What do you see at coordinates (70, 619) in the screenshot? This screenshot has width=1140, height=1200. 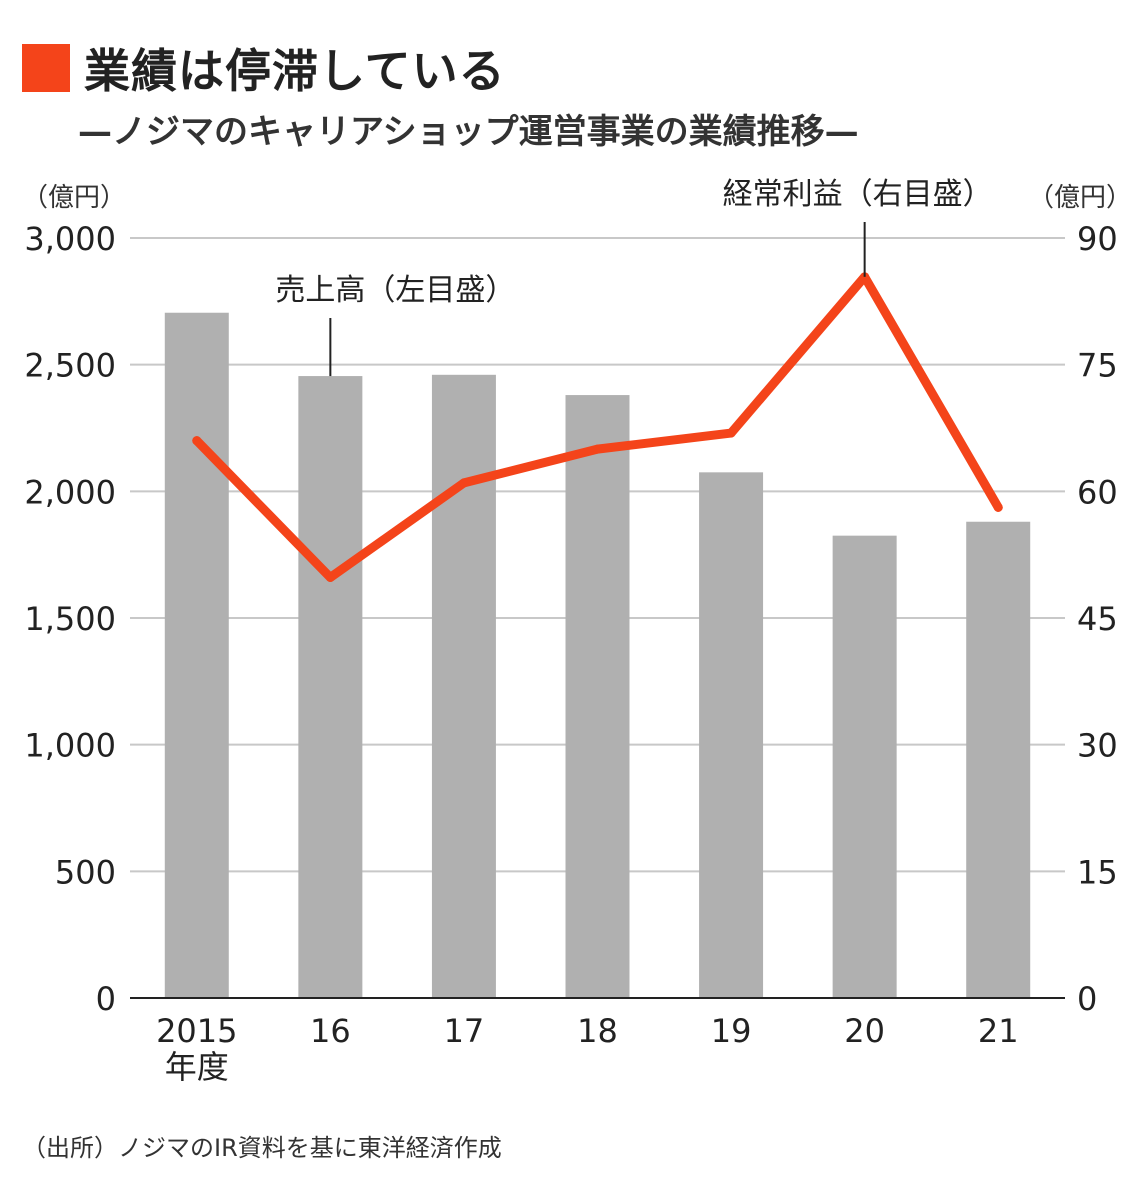 I see `y-left-tick-label: 1,500` at bounding box center [70, 619].